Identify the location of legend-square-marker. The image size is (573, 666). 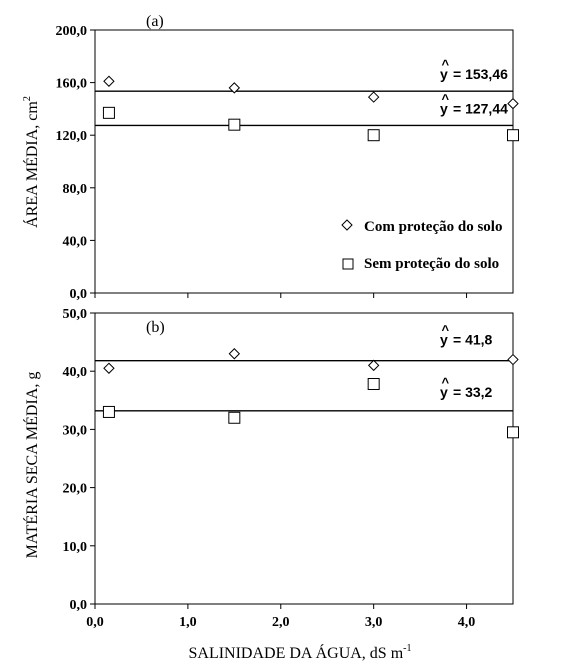
(348, 264).